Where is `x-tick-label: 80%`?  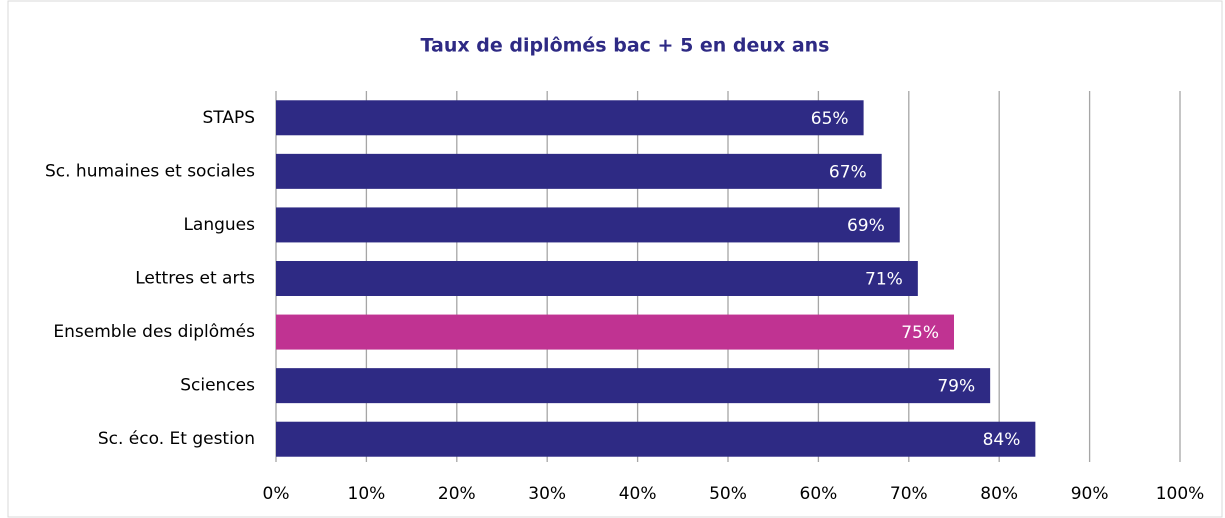 x-tick-label: 80% is located at coordinates (999, 494).